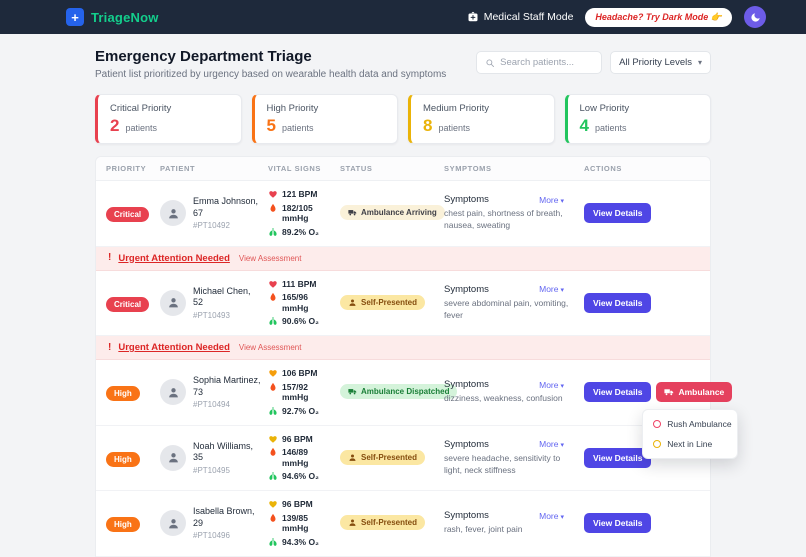 Image resolution: width=806 pixels, height=557 pixels. What do you see at coordinates (294, 168) in the screenshot?
I see `col-vital-signs: VITAL SIGNS` at bounding box center [294, 168].